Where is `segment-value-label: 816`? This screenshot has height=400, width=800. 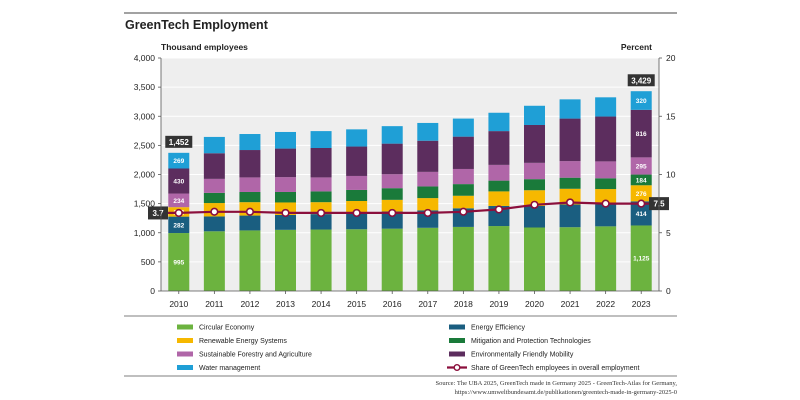
segment-value-label: 816 is located at coordinates (641, 134).